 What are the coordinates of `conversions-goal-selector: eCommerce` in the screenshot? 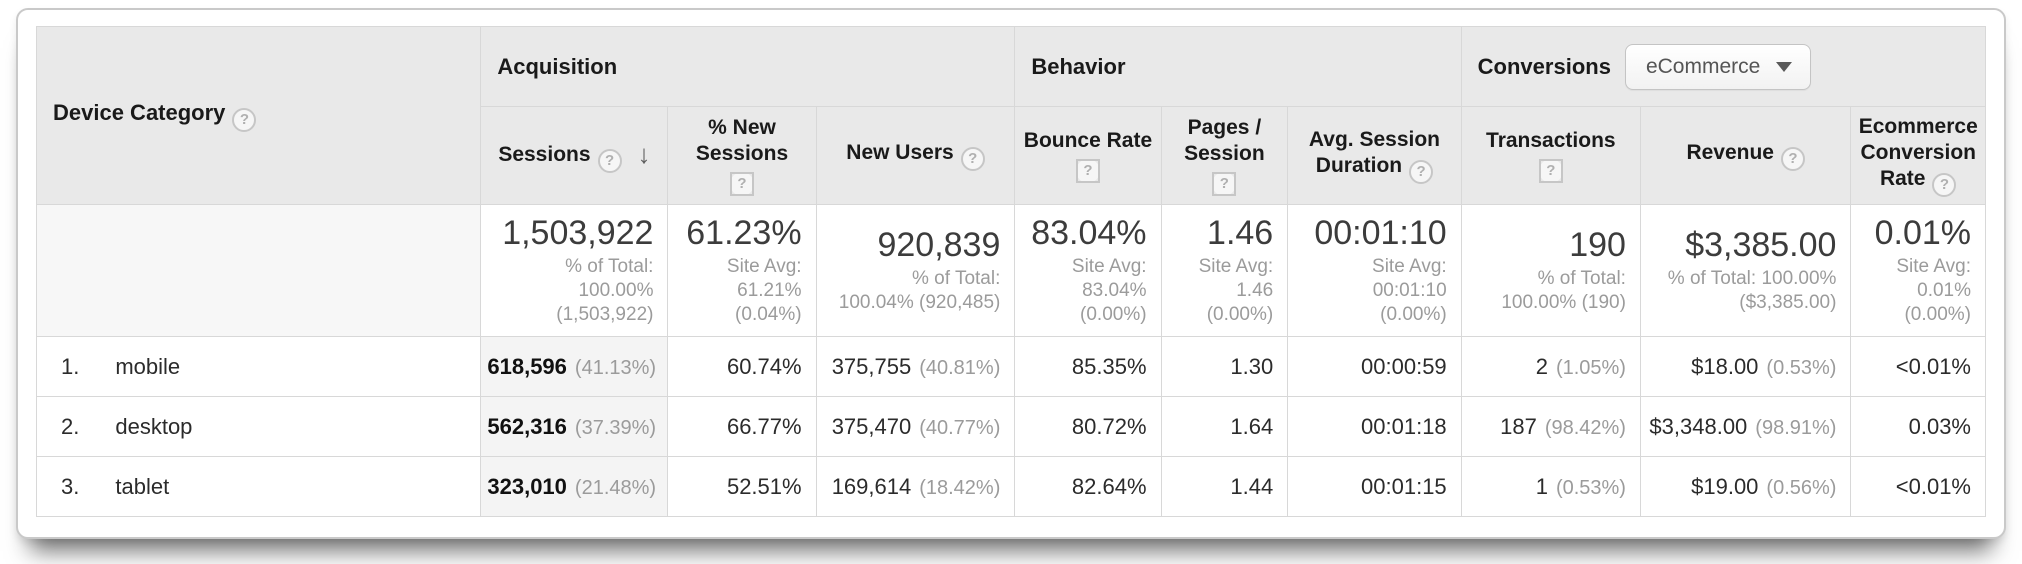 It's located at (1718, 66).